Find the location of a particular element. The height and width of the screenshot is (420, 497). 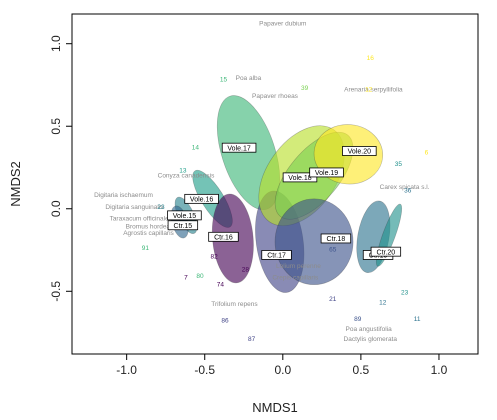

plot-label-vole-20: Vole.20 is located at coordinates (359, 151).